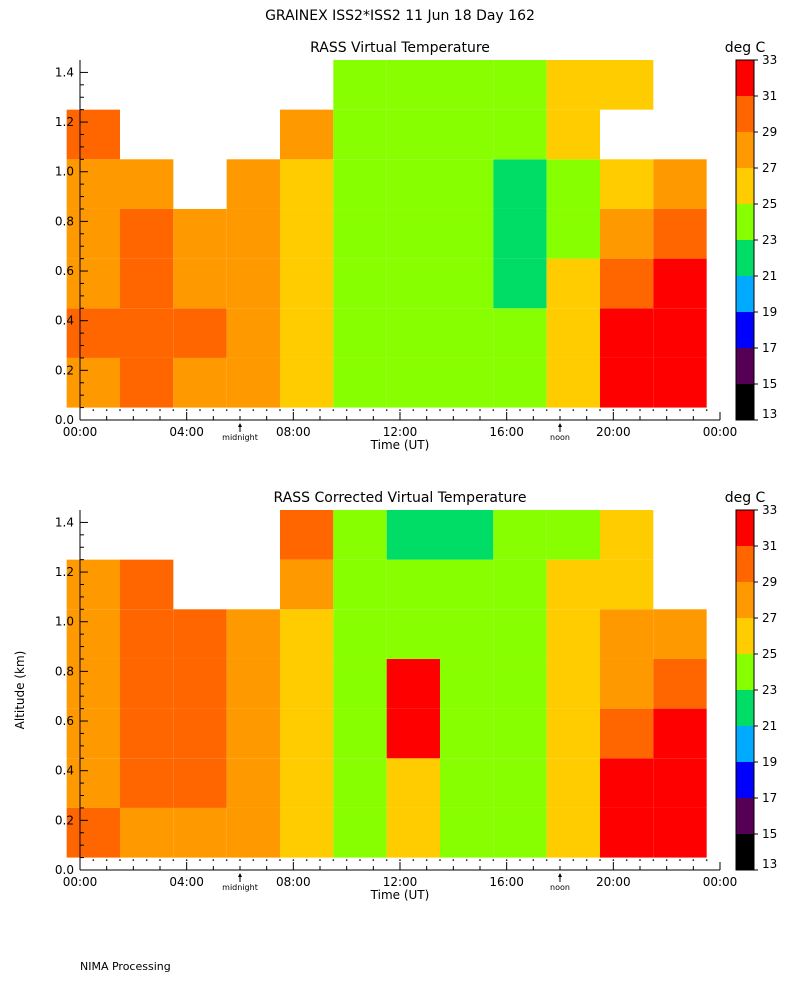 This screenshot has width=800, height=1000. Describe the element at coordinates (769, 204) in the screenshot. I see `colorbar-label: 25` at that location.